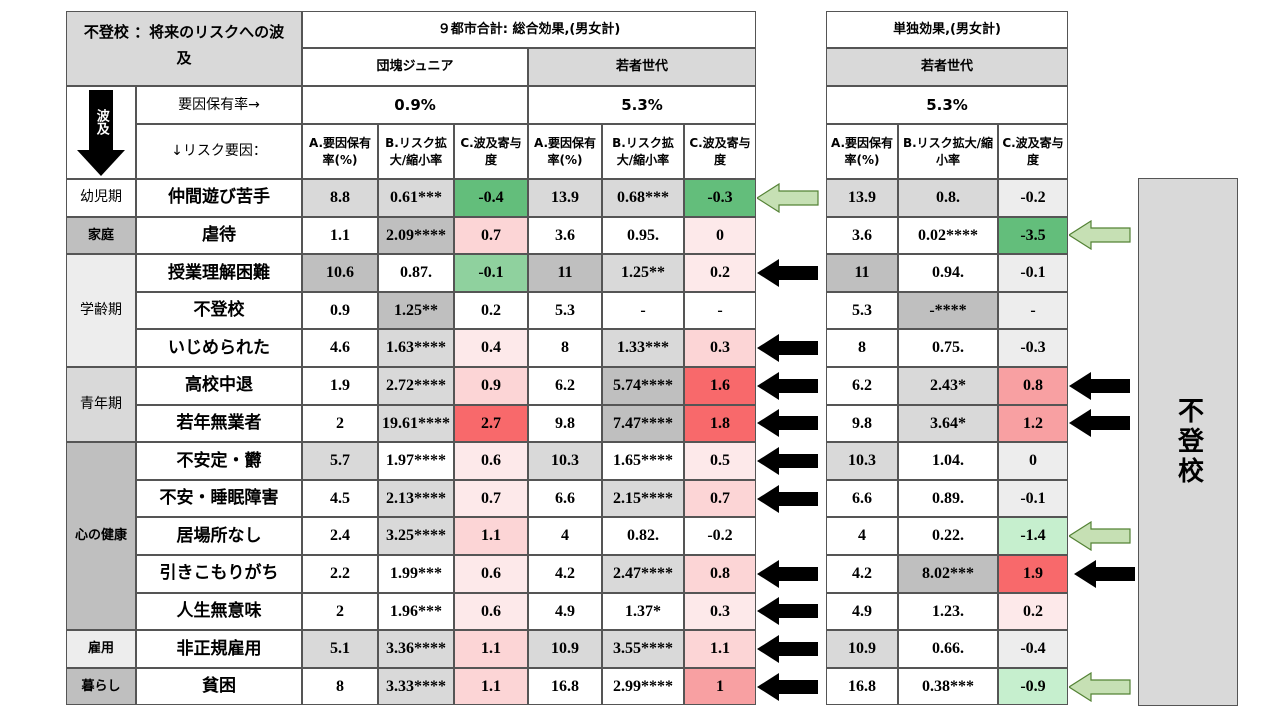 Image resolution: width=1280 pixels, height=720 pixels. I want to click on section-label: 暮らし, so click(101, 686).